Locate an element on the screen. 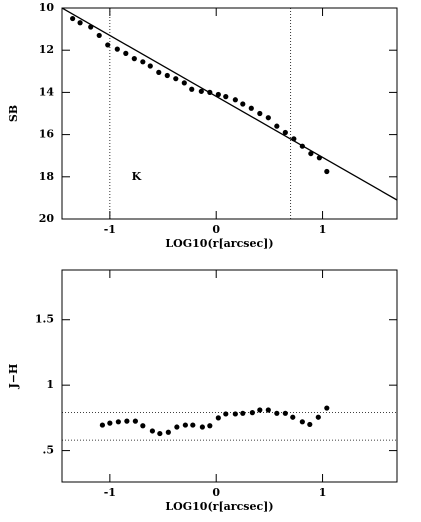 The image size is (421, 522). y-tick-label: 1 is located at coordinates (50, 384).